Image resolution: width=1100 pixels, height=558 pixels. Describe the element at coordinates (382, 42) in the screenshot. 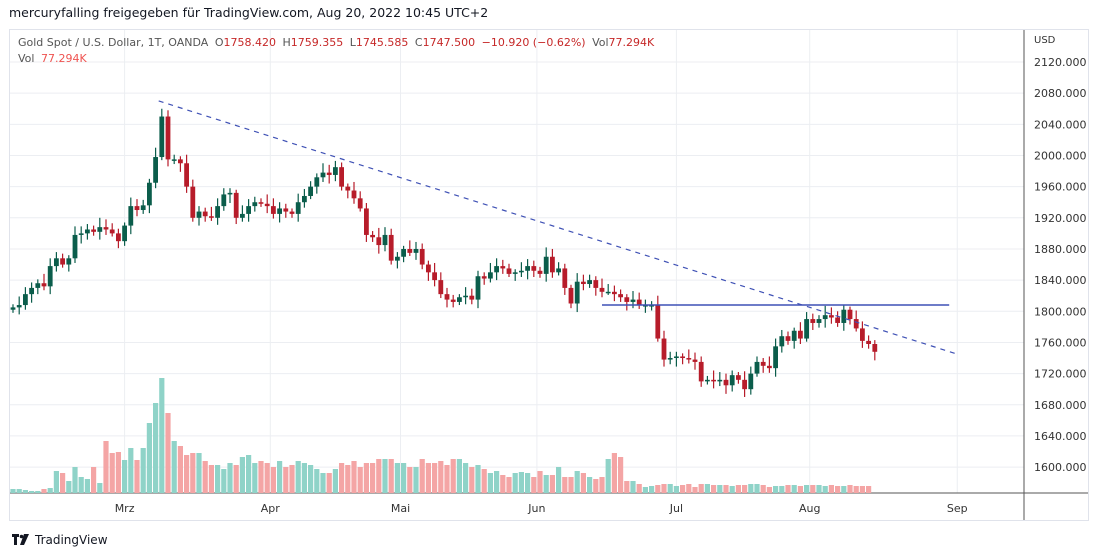

I see `low-value: 1745.585` at that location.